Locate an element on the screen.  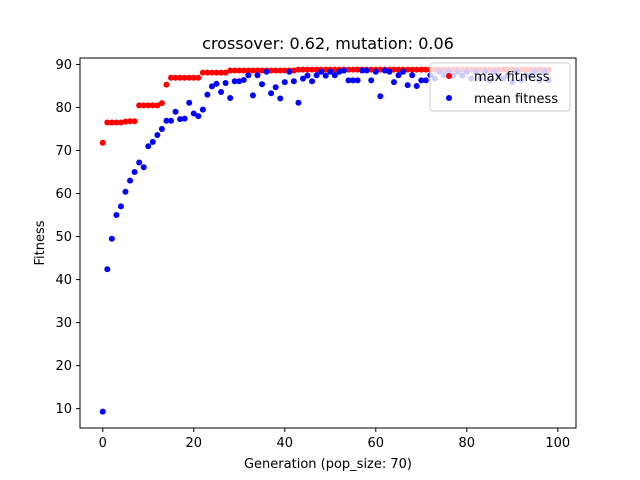
y-tick-label: 70 is located at coordinates (63, 151).